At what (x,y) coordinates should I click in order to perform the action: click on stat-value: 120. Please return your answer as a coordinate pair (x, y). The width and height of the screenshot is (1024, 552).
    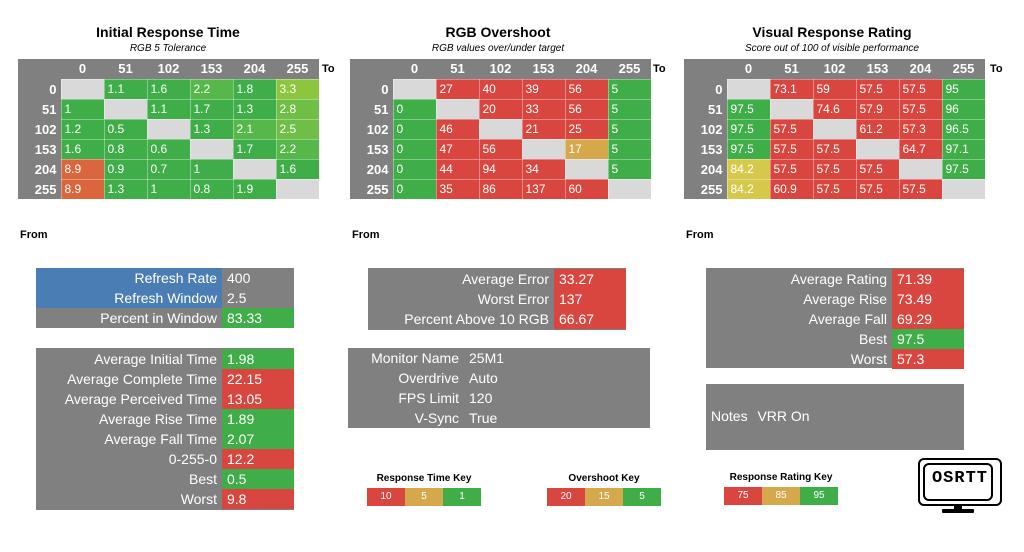
    Looking at the image, I should click on (481, 398).